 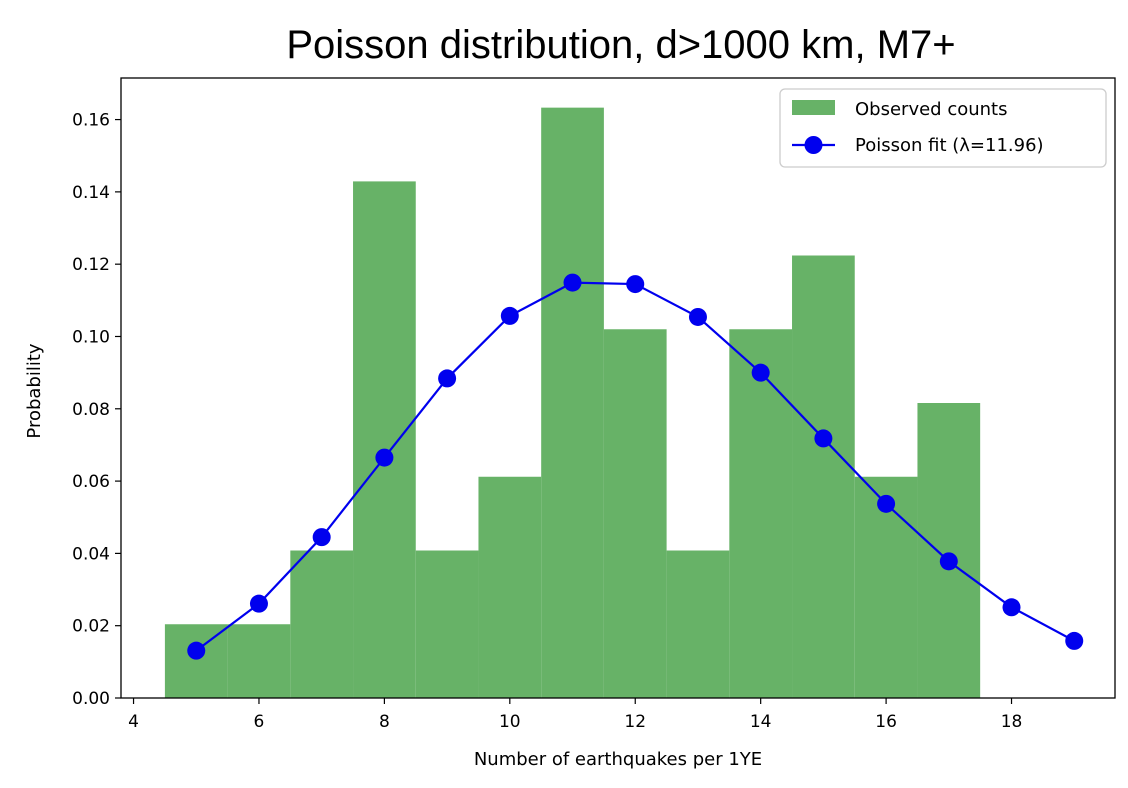 What do you see at coordinates (620, 45) in the screenshot?
I see `chart-title: Poisson distribution, d>1000 km, M7+` at bounding box center [620, 45].